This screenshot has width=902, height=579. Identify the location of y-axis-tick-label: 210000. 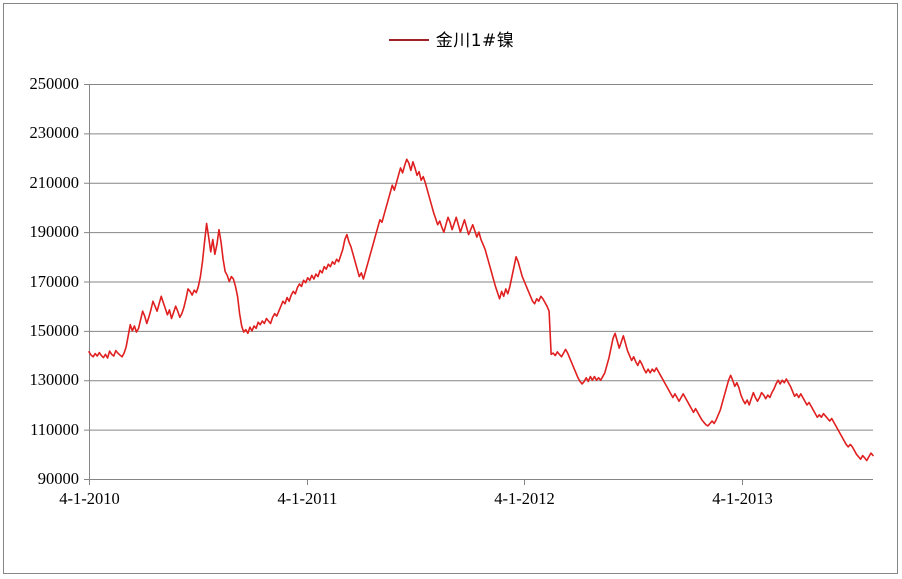
(54, 182).